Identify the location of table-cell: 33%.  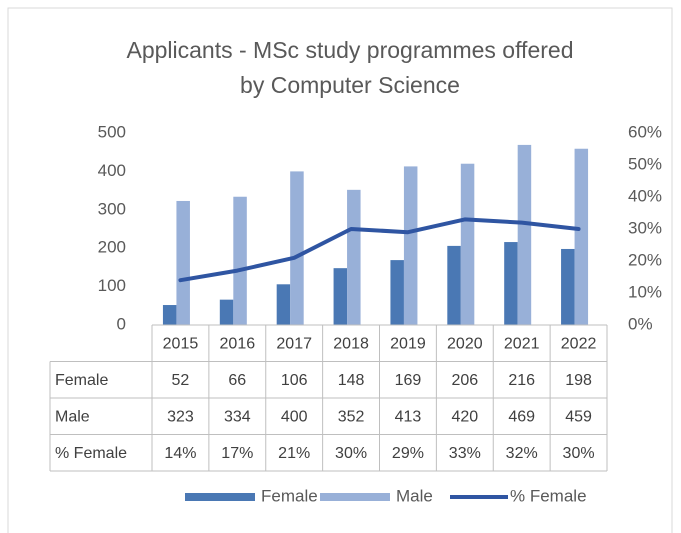
(465, 453).